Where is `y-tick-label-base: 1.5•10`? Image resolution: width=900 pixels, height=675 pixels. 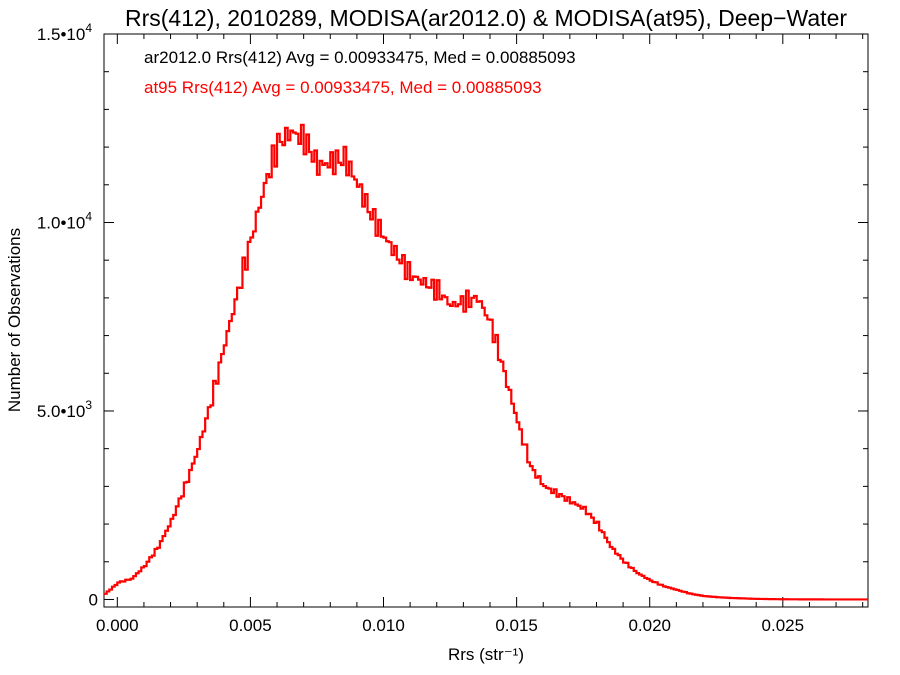
y-tick-label-base: 1.5•10 is located at coordinates (61, 34).